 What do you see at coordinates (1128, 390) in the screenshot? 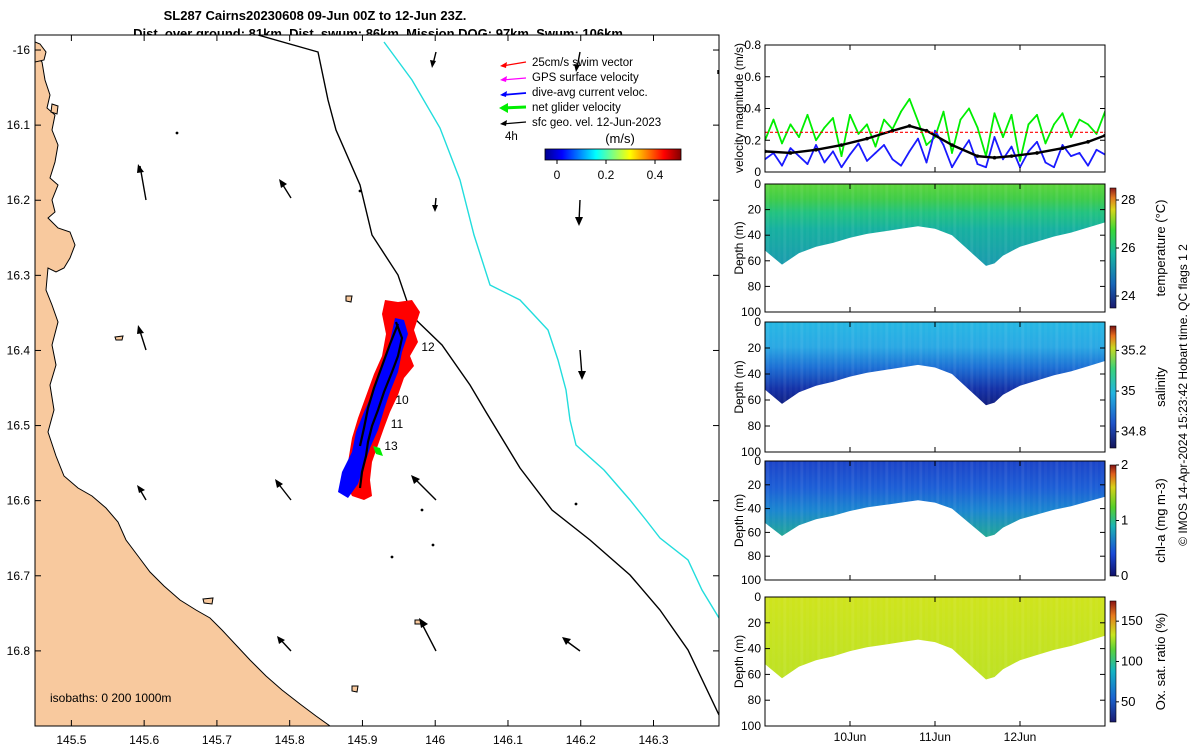
I see `colorbar-tick-label: 35` at bounding box center [1128, 390].